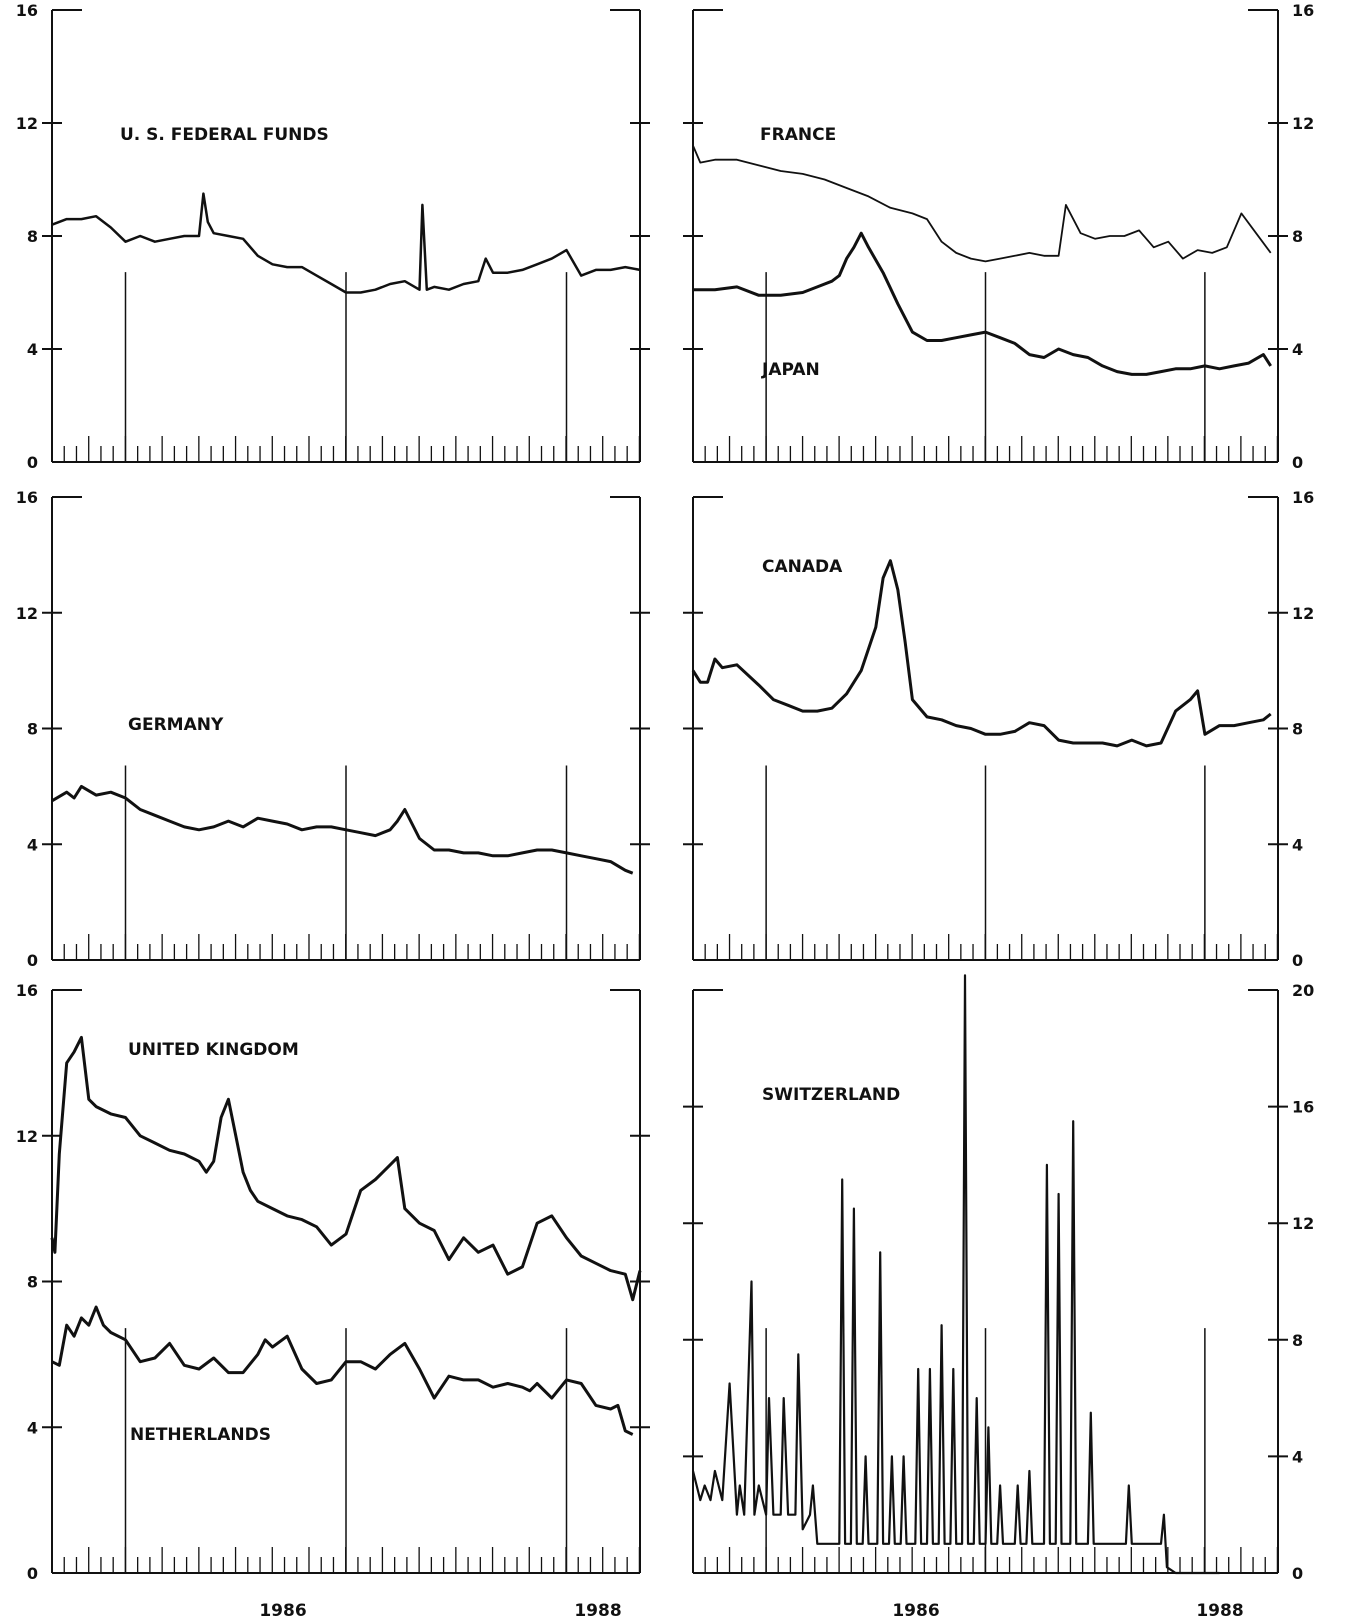 Image resolution: width=1350 pixels, height=1623 pixels. What do you see at coordinates (597, 1611) in the screenshot?
I see `x-axis-label-1988-left: 1988` at bounding box center [597, 1611].